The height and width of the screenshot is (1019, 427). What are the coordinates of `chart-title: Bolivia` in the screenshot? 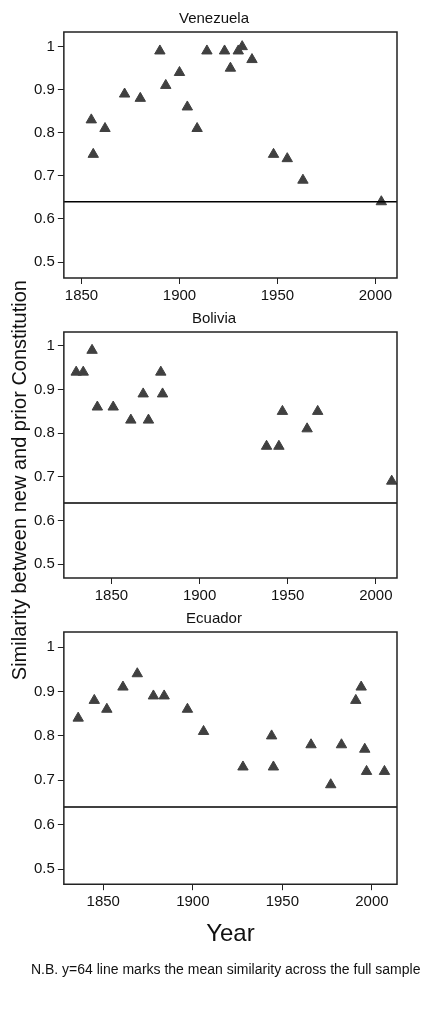 It's located at (214, 318).